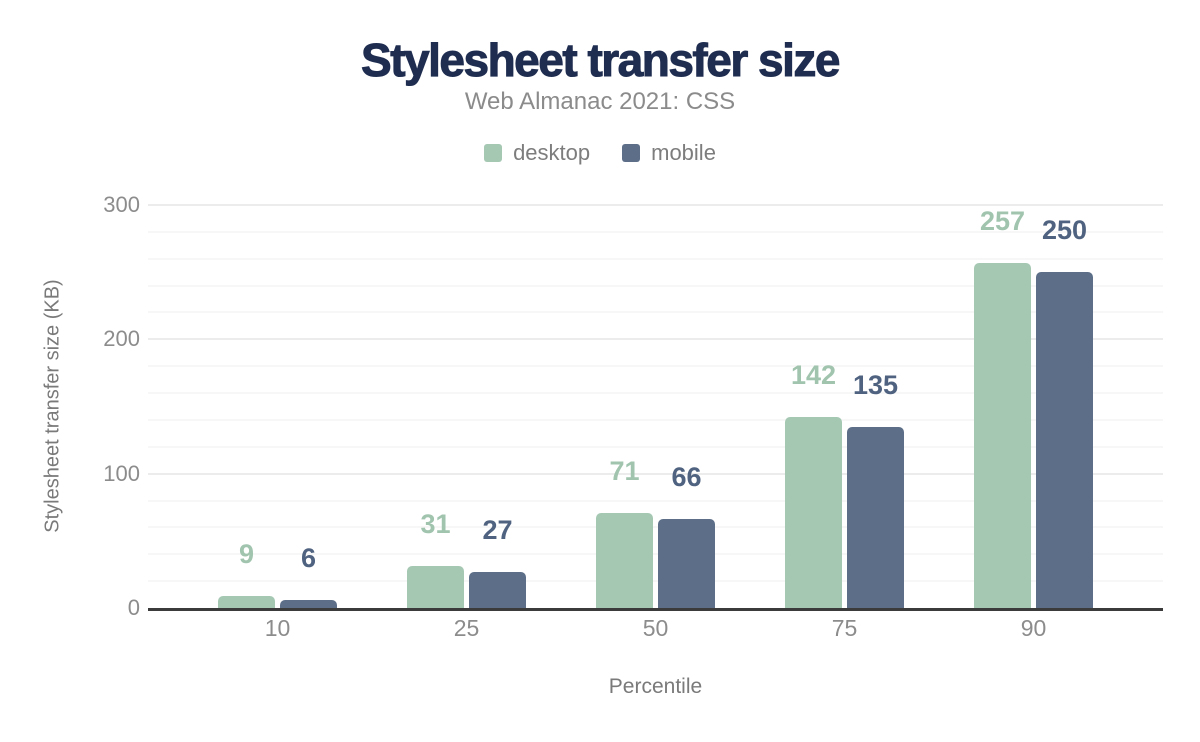  What do you see at coordinates (1002, 435) in the screenshot?
I see `bar-desktop-p90` at bounding box center [1002, 435].